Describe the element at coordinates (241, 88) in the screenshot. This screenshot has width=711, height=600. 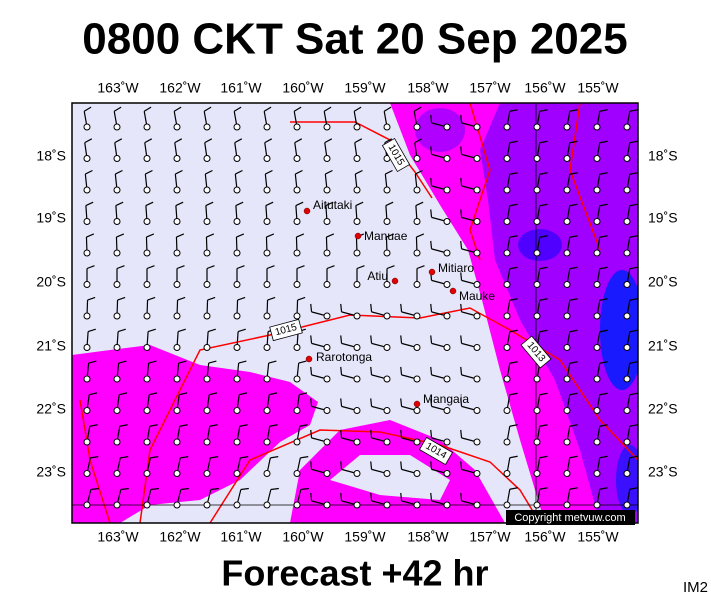
I see `lon-label: 161˚W` at that location.